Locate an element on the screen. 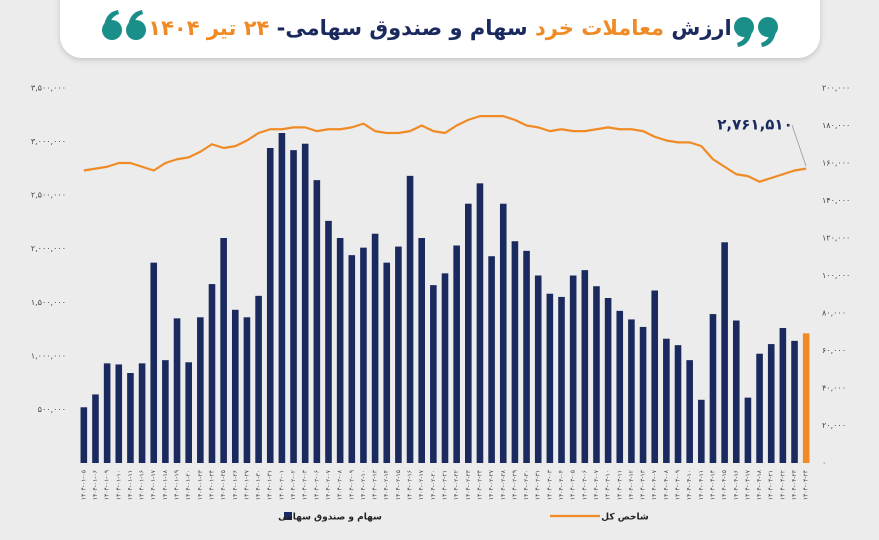  x-tick-label: ۱۴۰۴-۰۳-۰۷ is located at coordinates (596, 484).